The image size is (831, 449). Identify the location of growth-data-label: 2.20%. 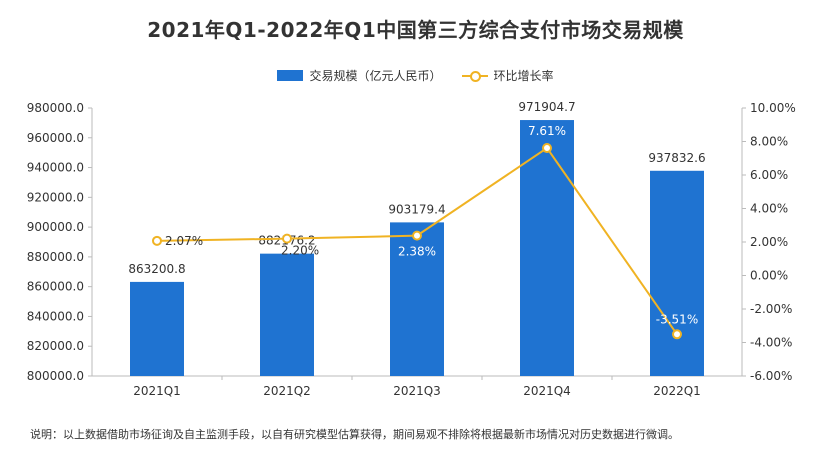
(300, 251).